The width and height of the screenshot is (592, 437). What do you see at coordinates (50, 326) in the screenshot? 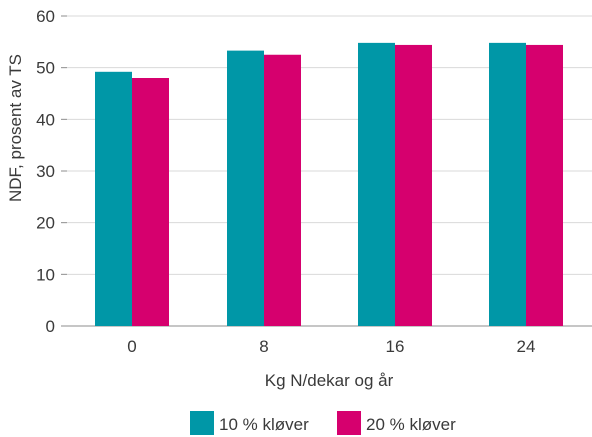
I see `y-tick-label-0: 0` at bounding box center [50, 326].